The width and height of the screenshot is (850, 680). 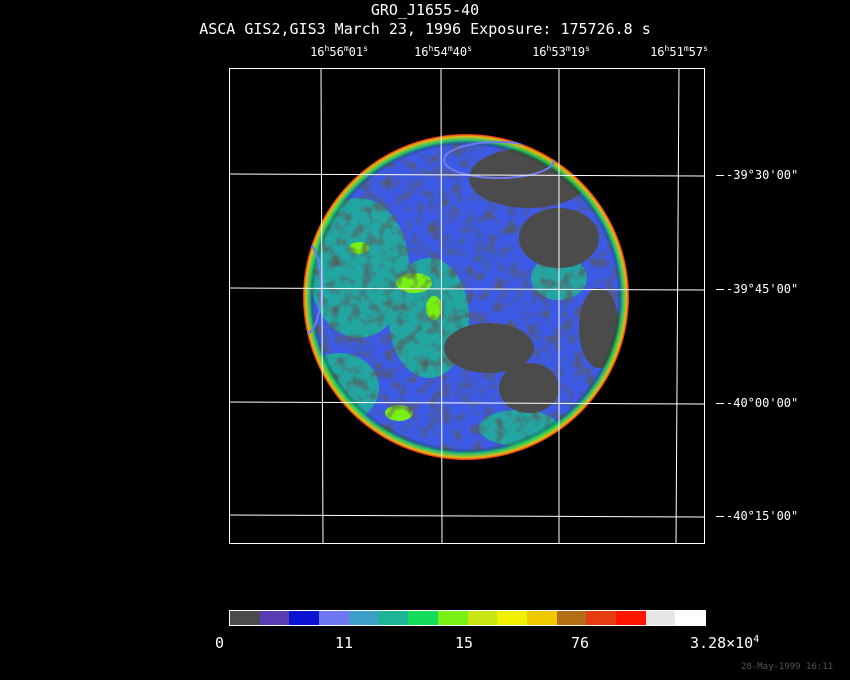 What do you see at coordinates (344, 643) in the screenshot?
I see `colorbar-label-11: 11` at bounding box center [344, 643].